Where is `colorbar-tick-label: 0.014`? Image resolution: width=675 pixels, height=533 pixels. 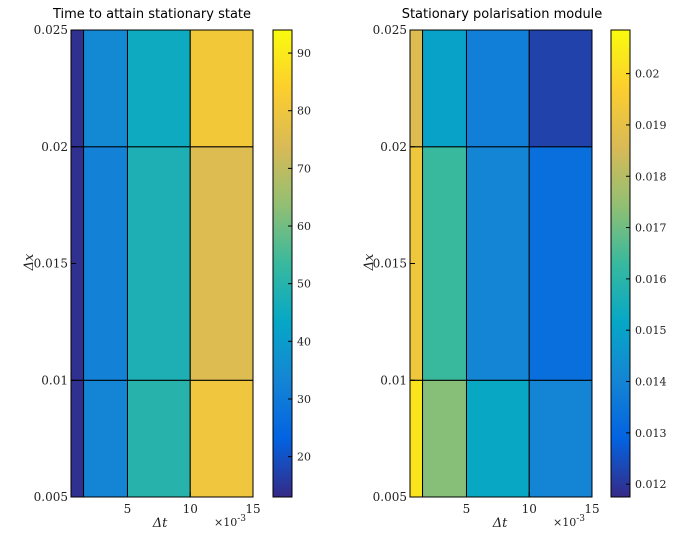
colorbar-tick-label: 0.014 is located at coordinates (651, 382).